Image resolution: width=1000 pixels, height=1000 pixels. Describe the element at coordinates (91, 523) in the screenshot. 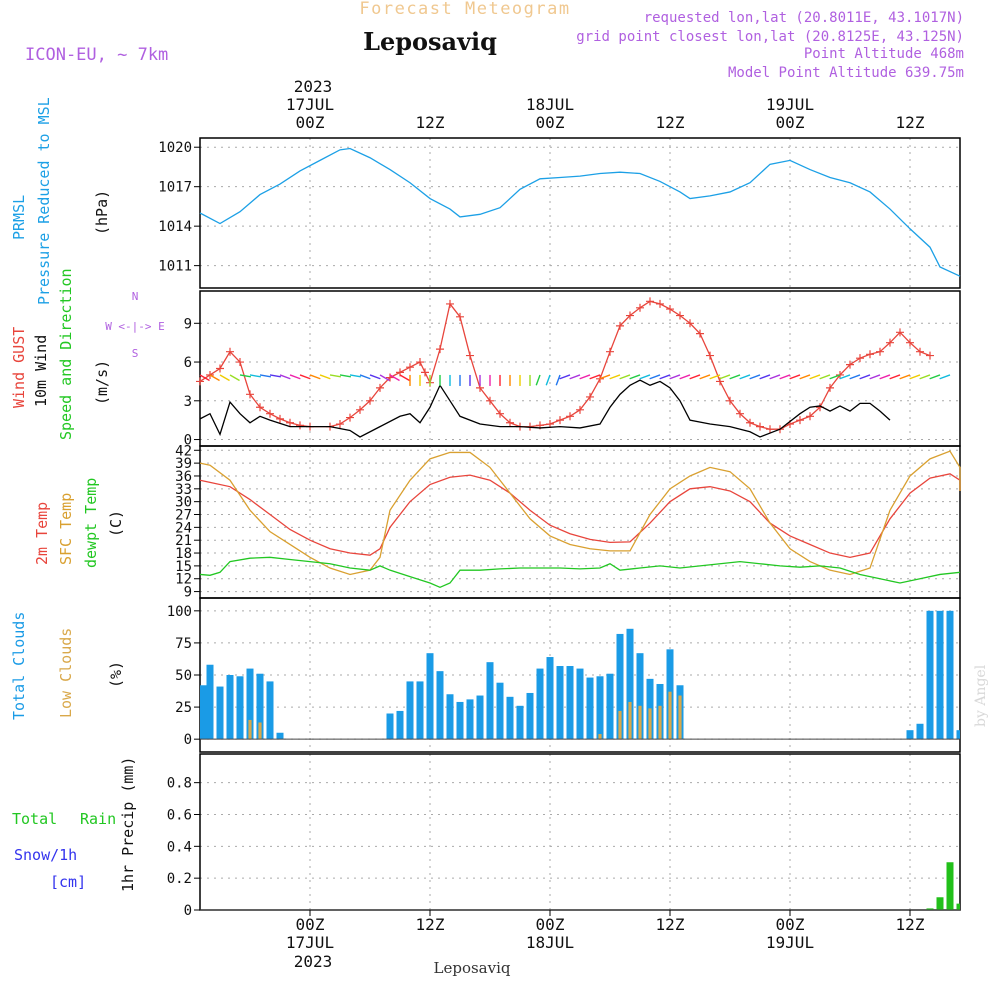

I see `label-dewpt-temp: dewpt Temp` at that location.